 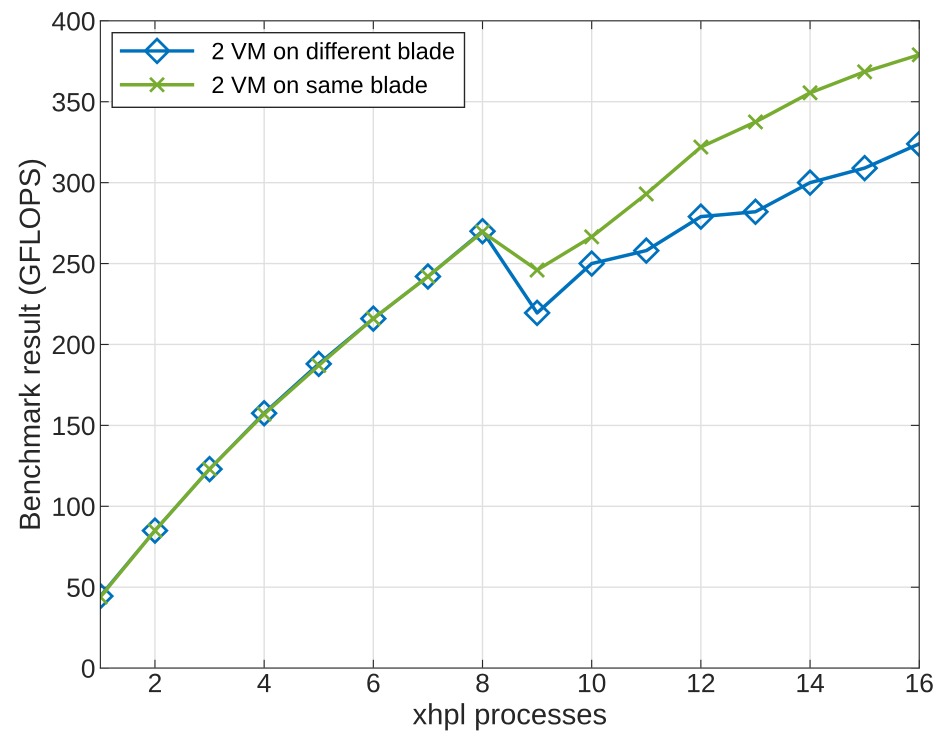 I want to click on y-tick-label: 300, so click(x=73, y=183).